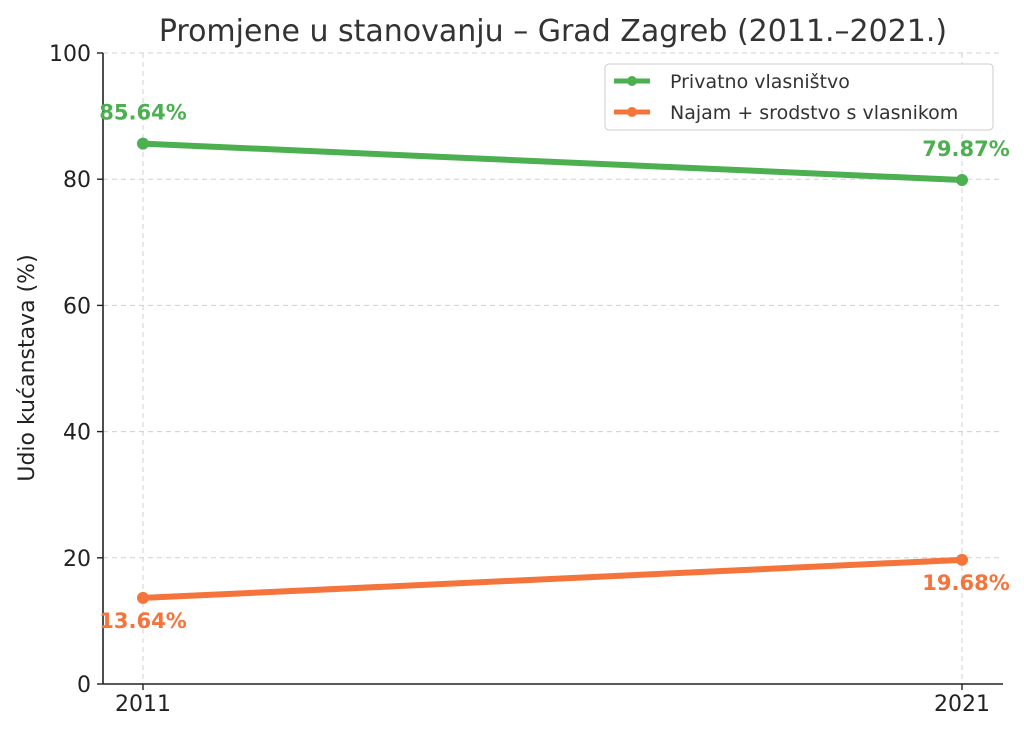 This screenshot has height=730, width=1024. I want to click on y-tick-label: 100, so click(70, 54).